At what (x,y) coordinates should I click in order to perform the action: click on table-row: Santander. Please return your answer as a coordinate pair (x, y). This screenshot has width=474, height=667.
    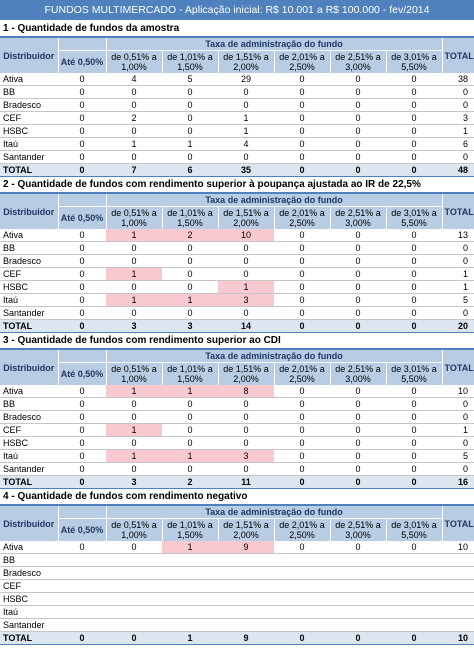
    Looking at the image, I should click on (237, 625).